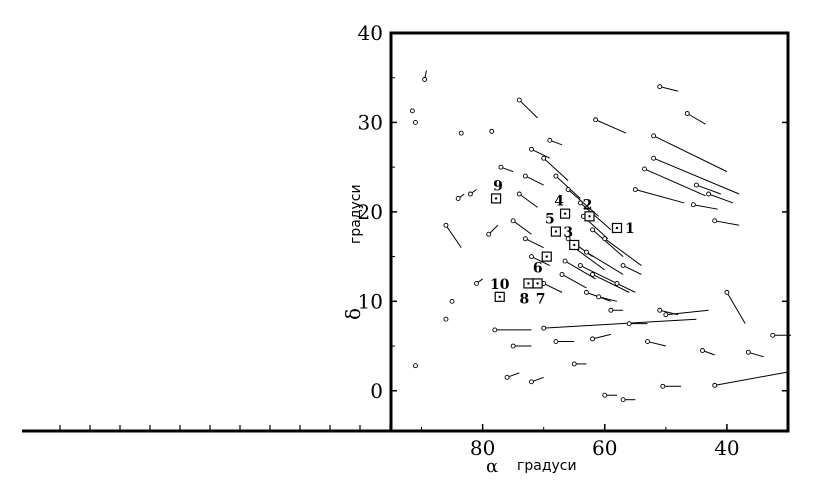 Image resolution: width=826 pixels, height=489 pixels. Describe the element at coordinates (353, 314) in the screenshot. I see `y-axis-symbol: δ` at that location.